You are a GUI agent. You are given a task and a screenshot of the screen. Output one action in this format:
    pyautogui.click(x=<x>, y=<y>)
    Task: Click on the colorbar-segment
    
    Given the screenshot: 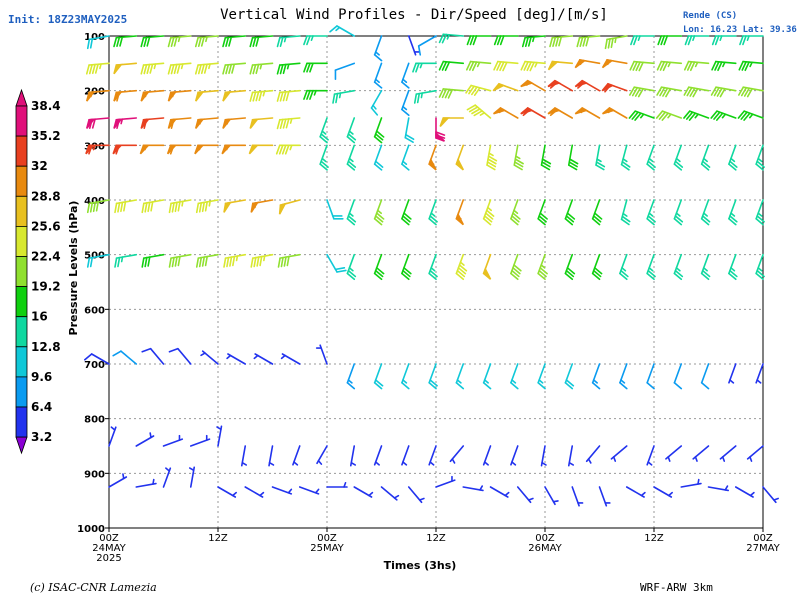 What is the action you would take?
    pyautogui.click(x=21, y=392)
    